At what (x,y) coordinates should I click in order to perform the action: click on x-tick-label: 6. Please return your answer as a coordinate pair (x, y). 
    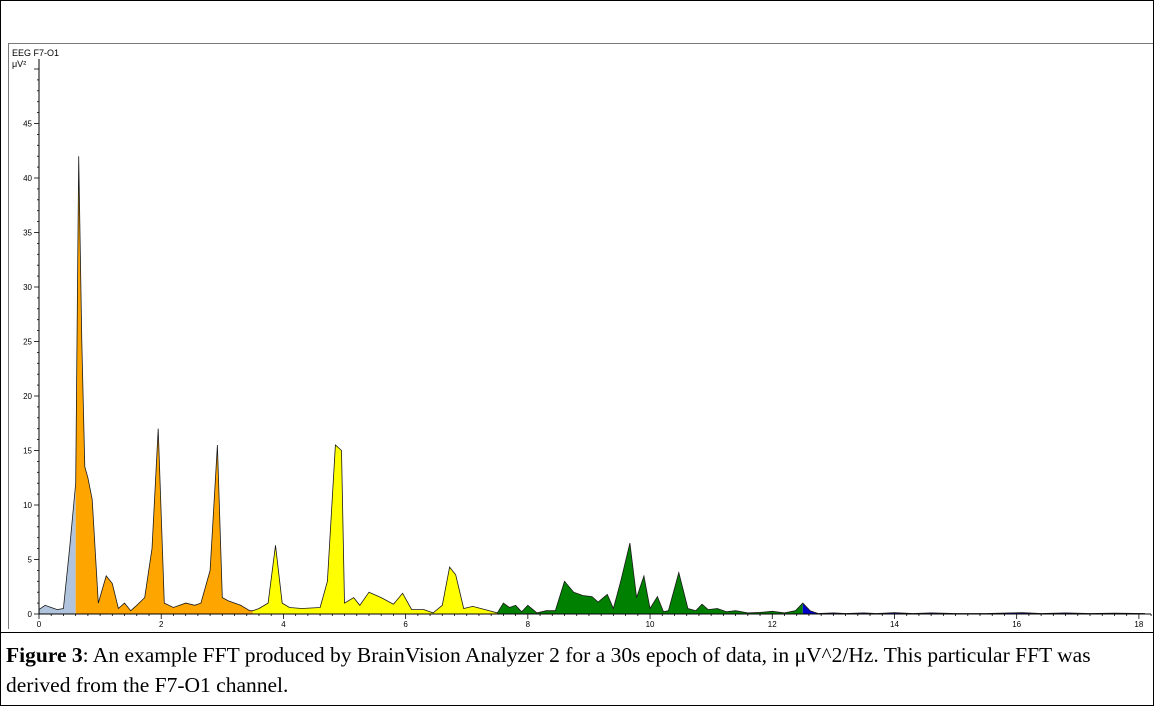
    Looking at the image, I should click on (405, 624).